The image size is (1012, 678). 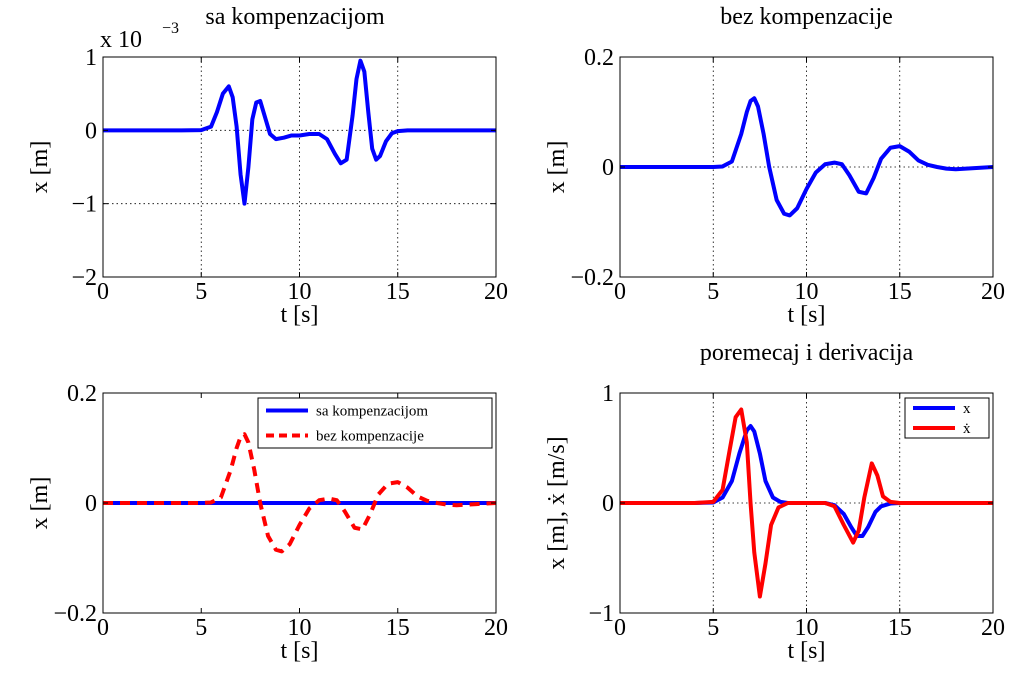 I want to click on legend-label: bez kompenzacije, so click(x=370, y=437).